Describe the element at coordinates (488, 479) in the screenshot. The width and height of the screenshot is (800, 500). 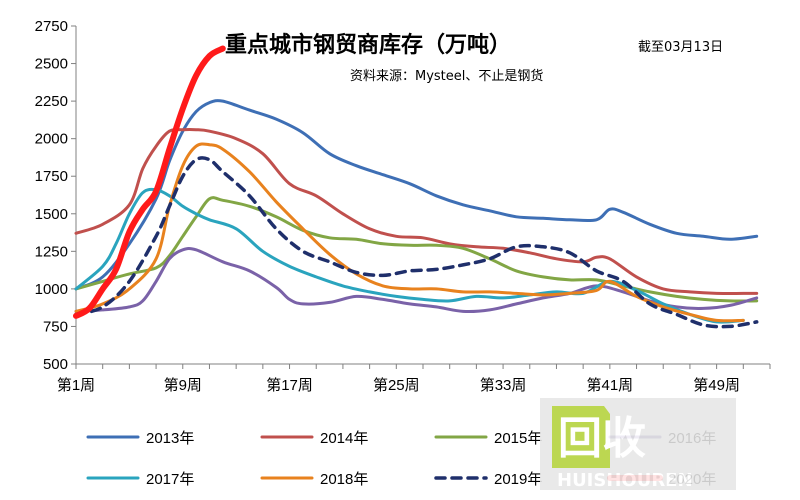
I see `legend-item: 2019年` at that location.